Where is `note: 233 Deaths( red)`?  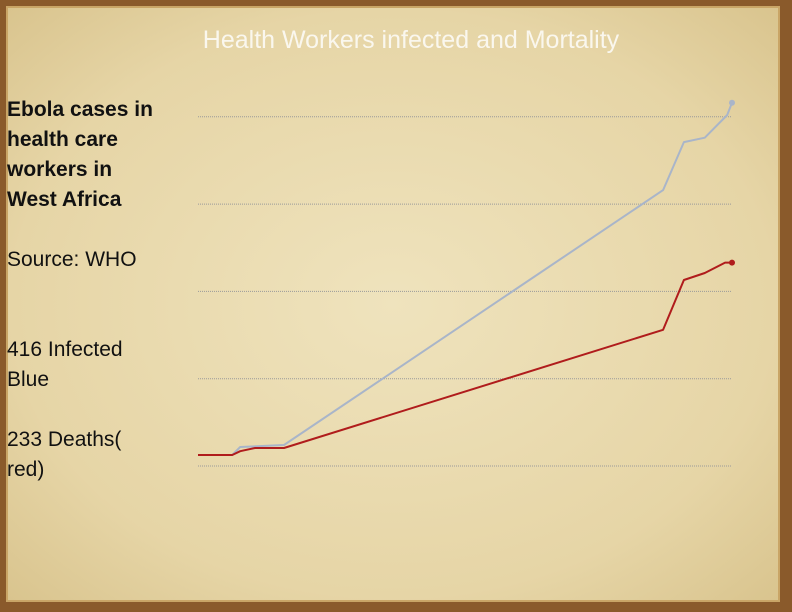
note: 233 Deaths( red) is located at coordinates (64, 454).